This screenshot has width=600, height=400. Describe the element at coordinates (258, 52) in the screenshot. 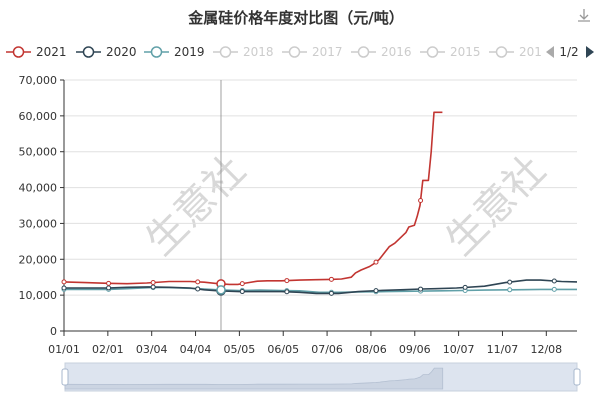

I see `legend-label: 2018` at that location.